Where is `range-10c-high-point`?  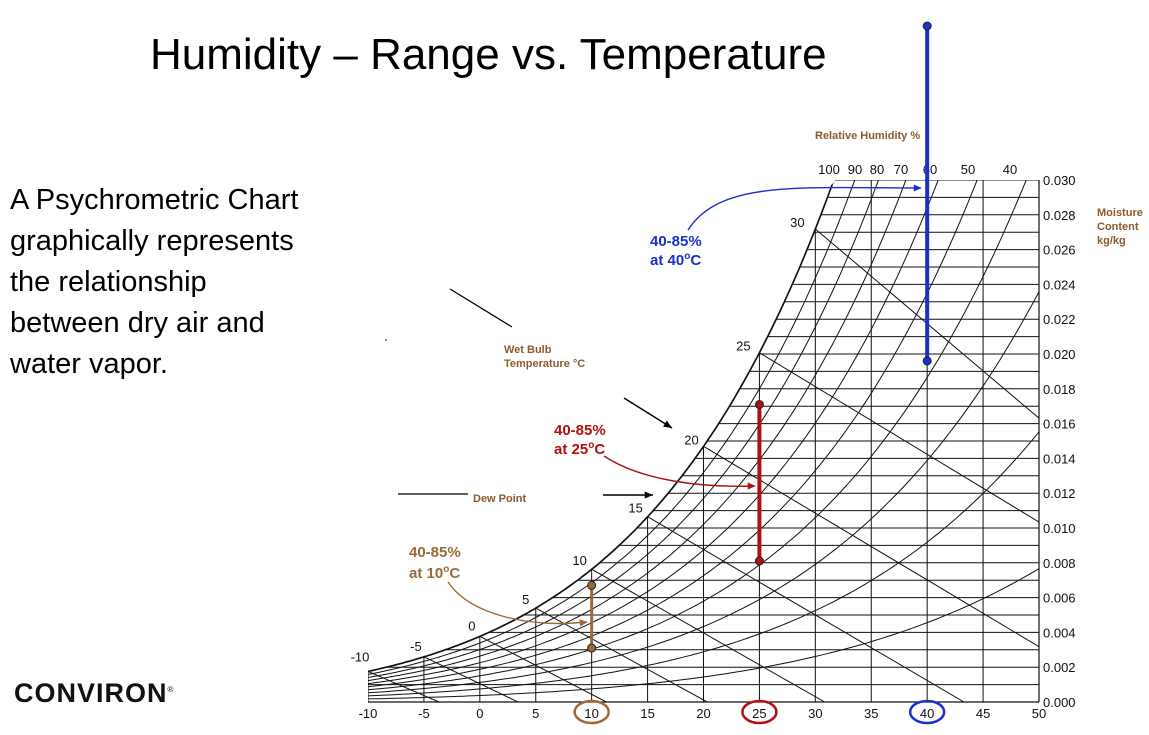 range-10c-high-point is located at coordinates (592, 585).